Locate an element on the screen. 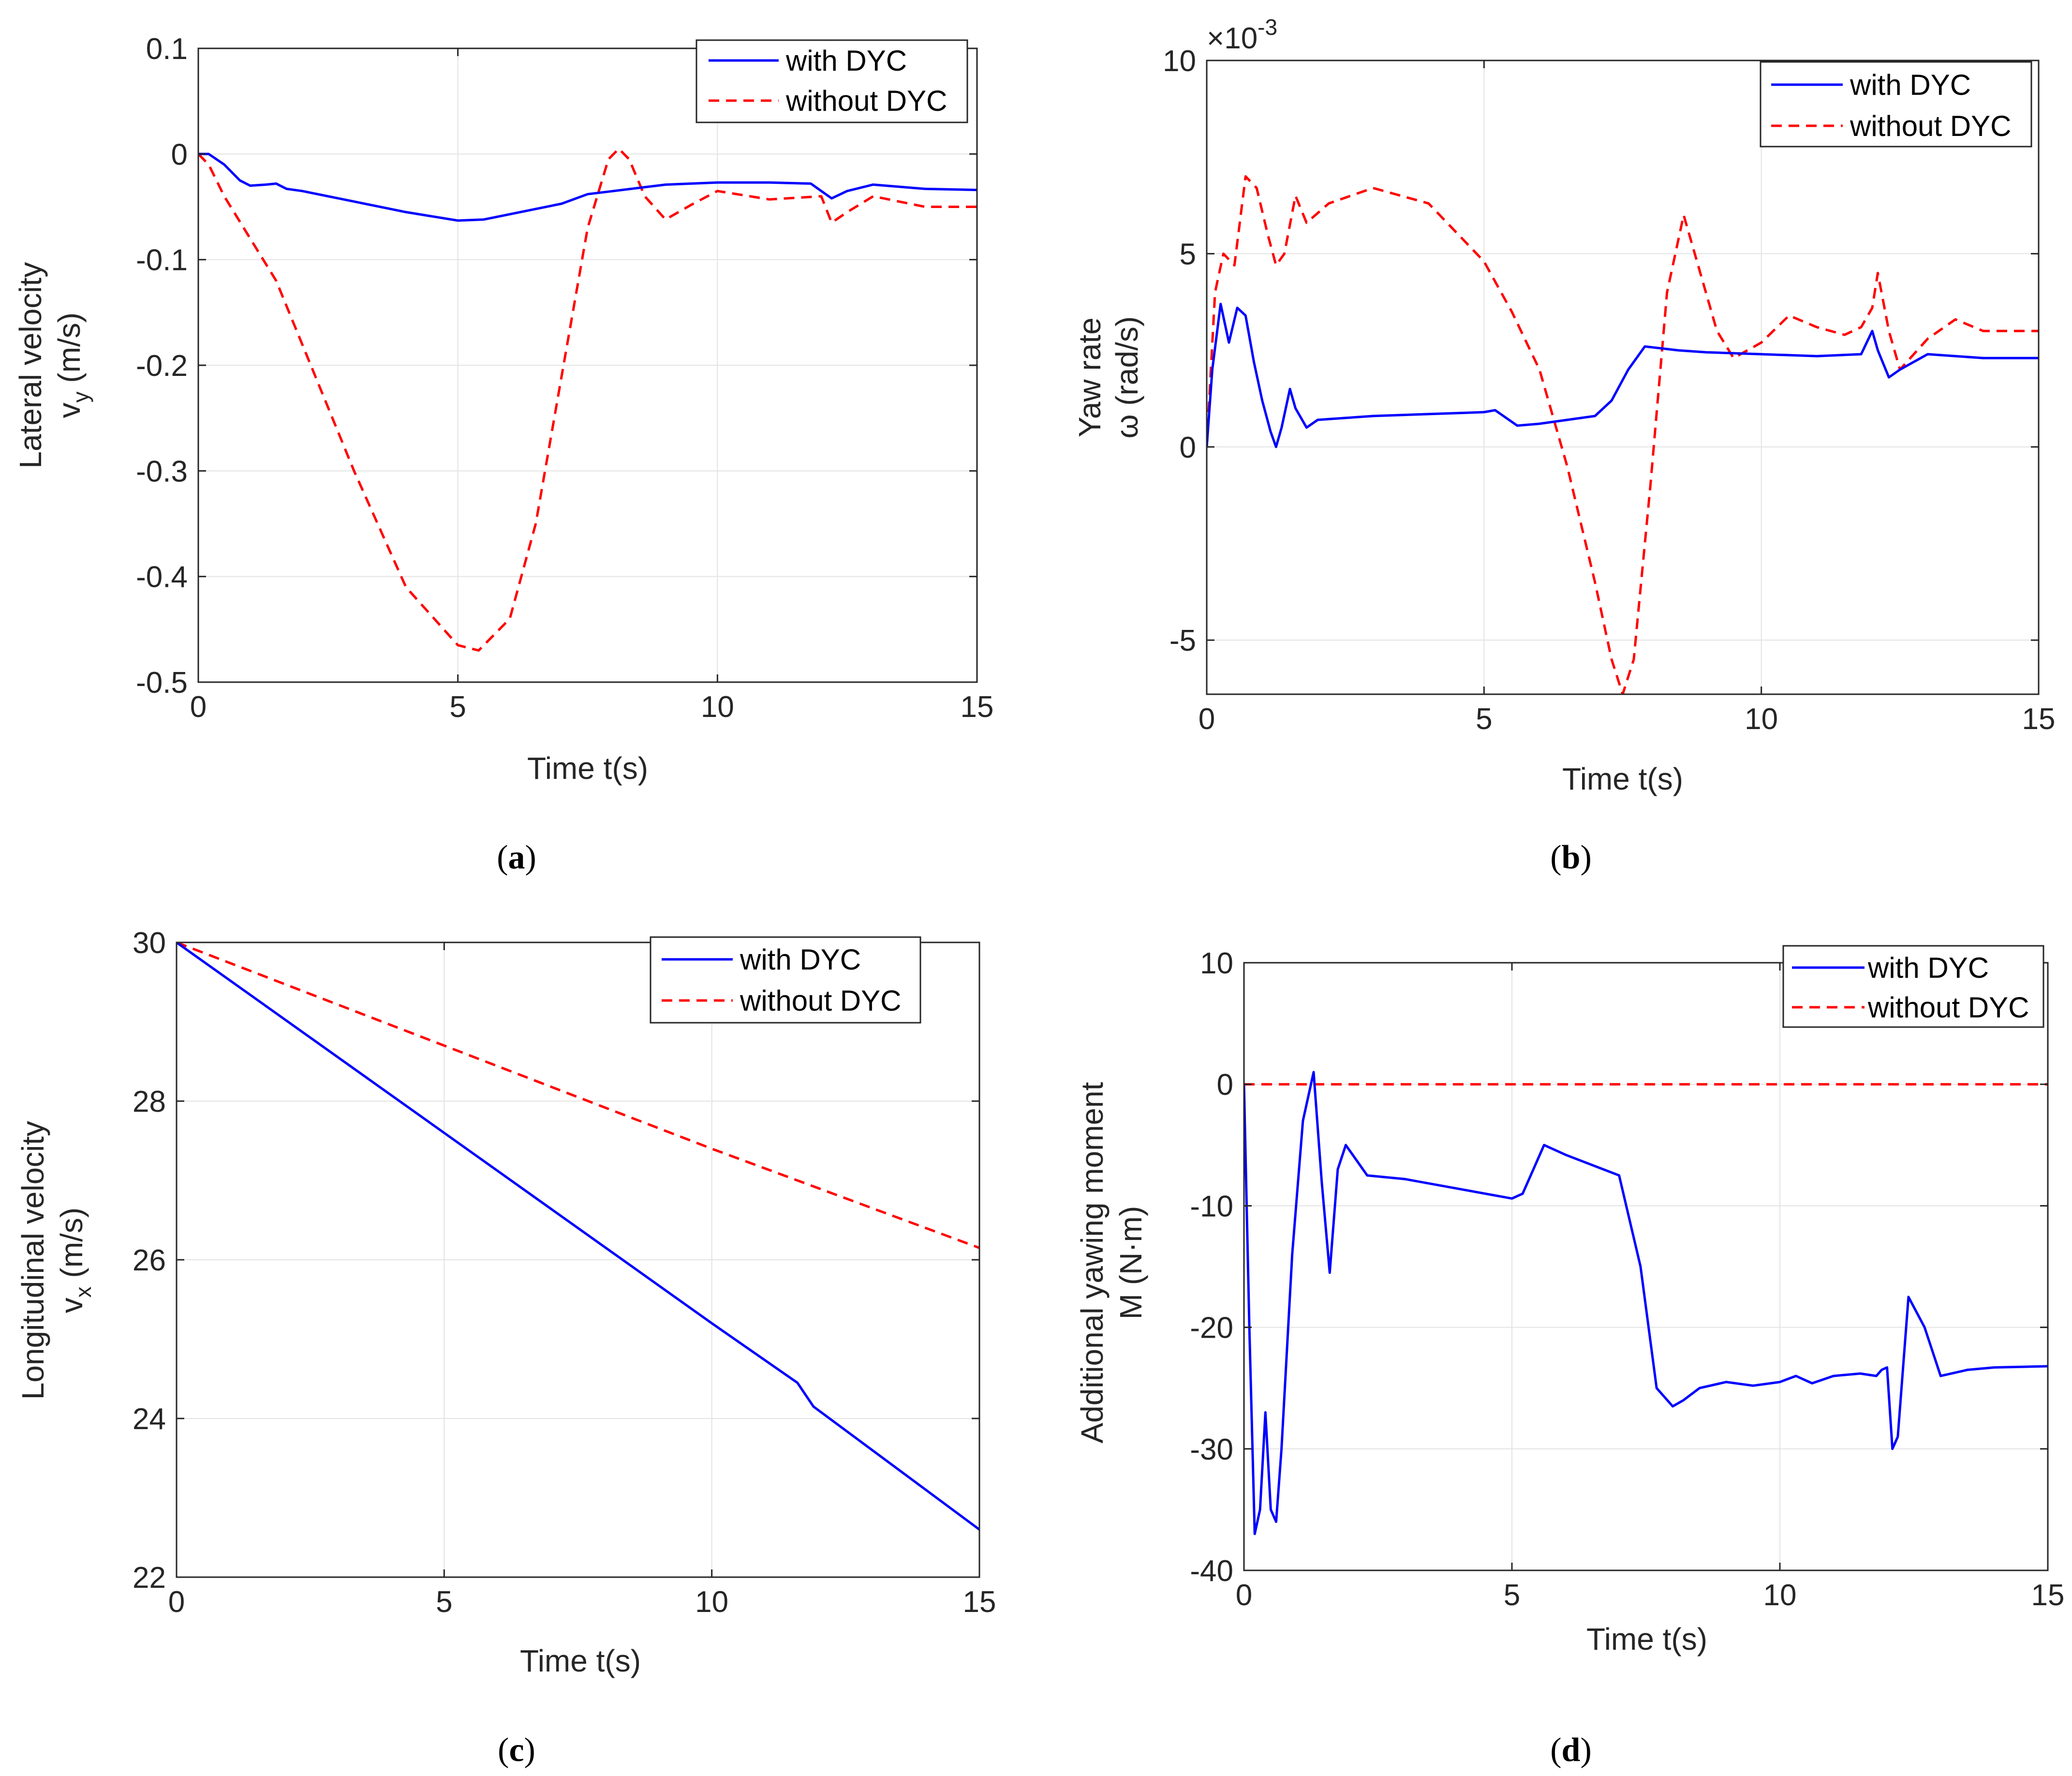 The width and height of the screenshot is (2072, 1776). panel-a-ylabel: Lateral velocity is located at coordinates (30, 365).